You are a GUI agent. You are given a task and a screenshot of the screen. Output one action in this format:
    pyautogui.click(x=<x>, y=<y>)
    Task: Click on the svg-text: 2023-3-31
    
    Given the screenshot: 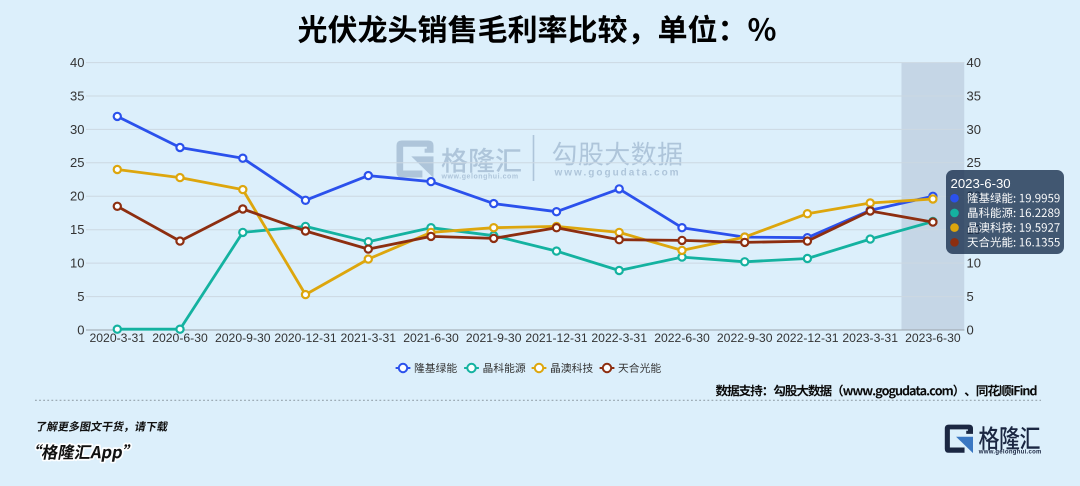 What is the action you would take?
    pyautogui.click(x=870, y=338)
    